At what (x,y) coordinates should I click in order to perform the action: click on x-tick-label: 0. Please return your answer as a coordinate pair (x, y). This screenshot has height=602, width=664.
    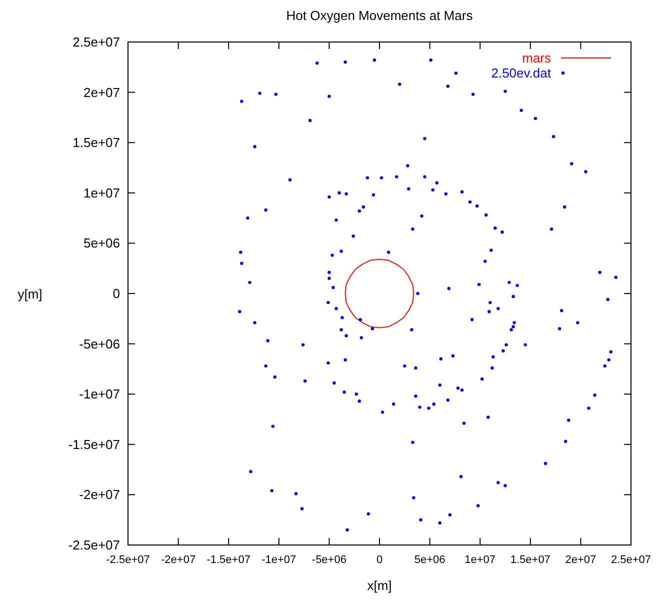
    Looking at the image, I should click on (379, 560).